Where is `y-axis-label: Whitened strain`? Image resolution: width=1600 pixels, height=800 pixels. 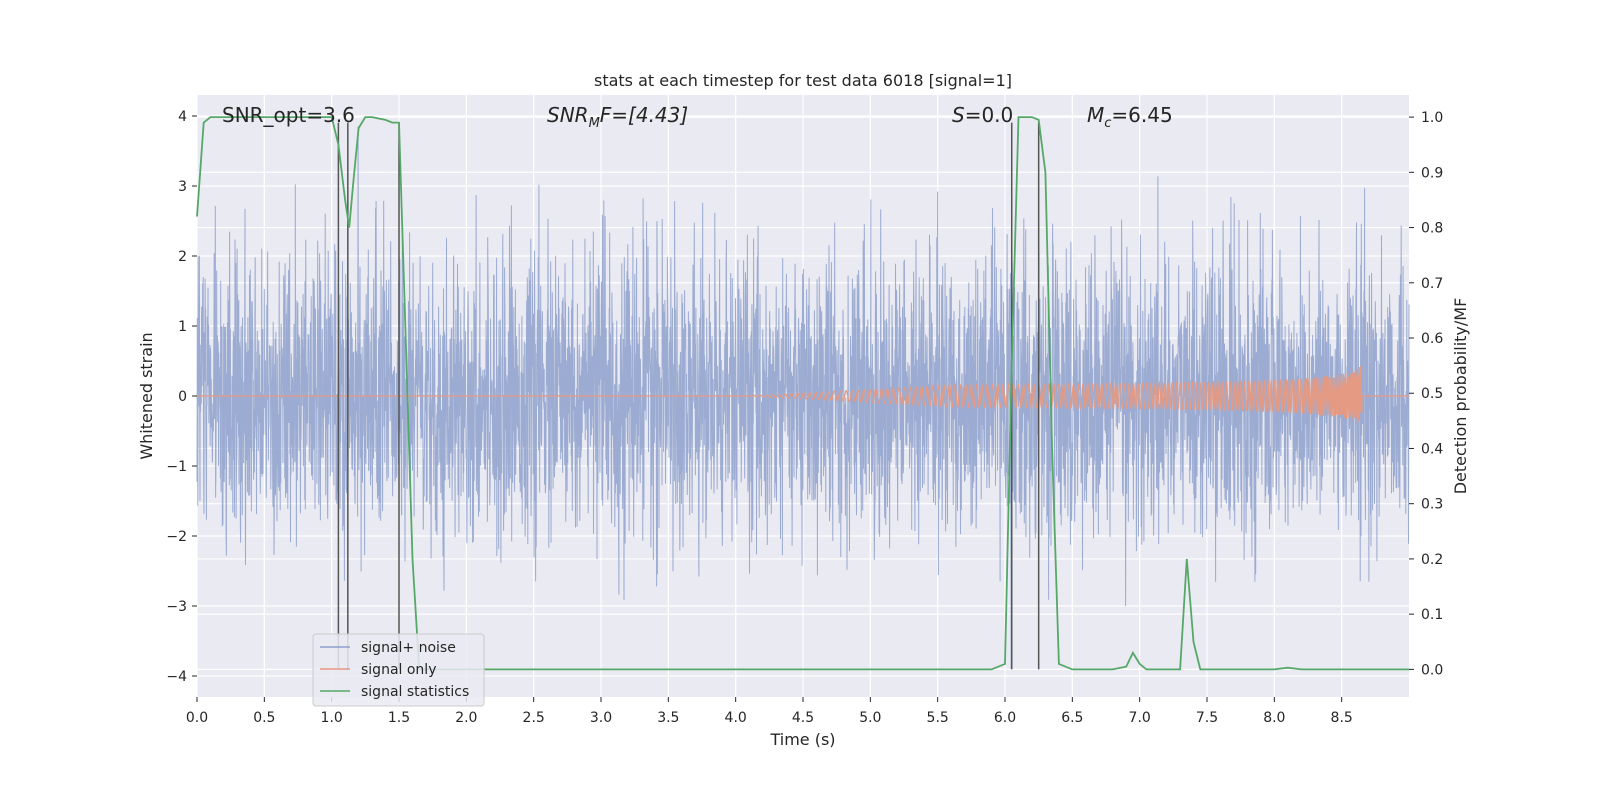 y-axis-label: Whitened strain is located at coordinates (146, 395).